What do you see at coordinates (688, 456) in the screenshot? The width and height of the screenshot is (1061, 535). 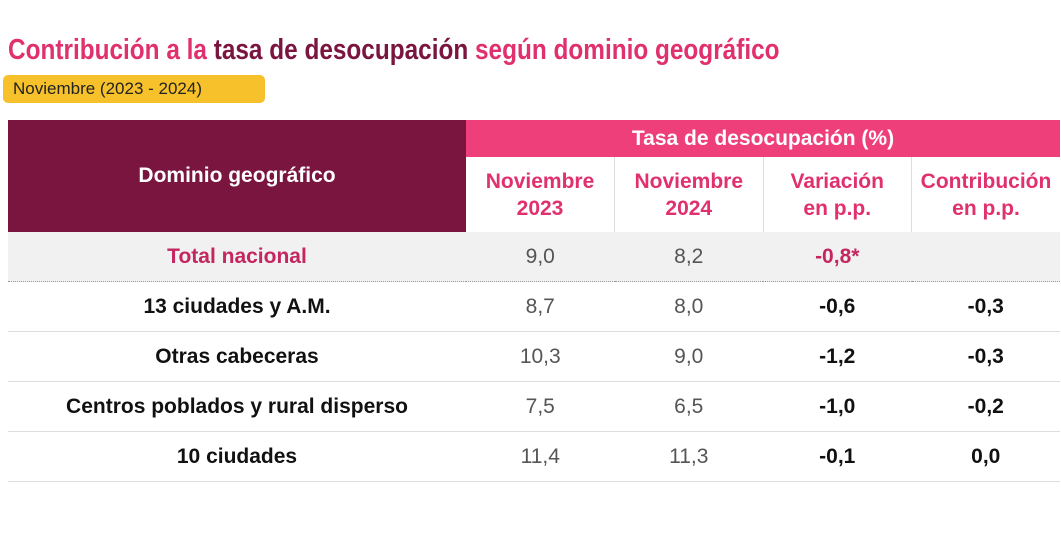 I see `table-cell: 11,3` at bounding box center [688, 456].